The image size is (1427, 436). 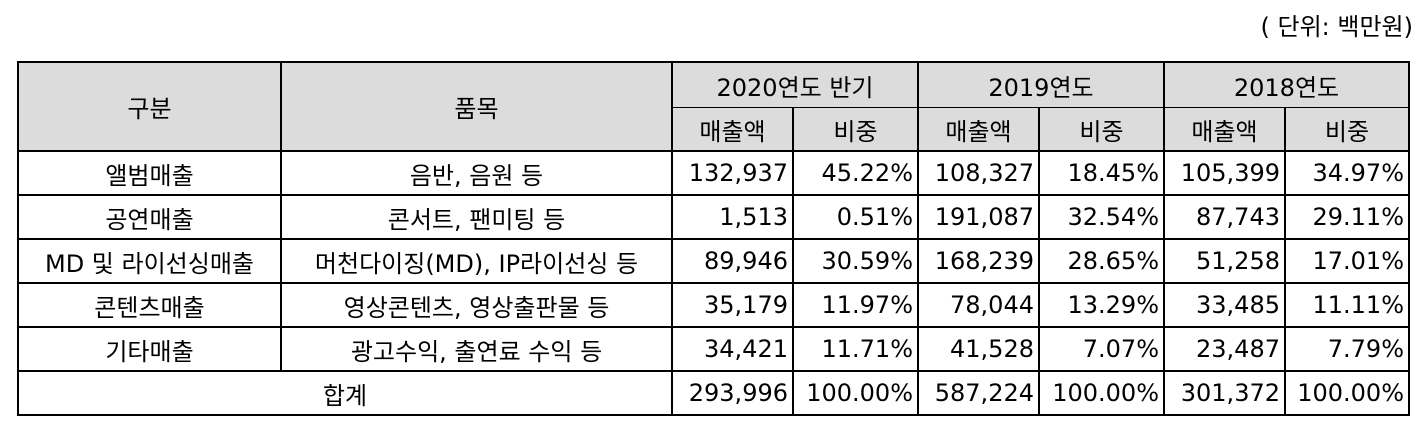 What do you see at coordinates (476, 217) in the screenshot?
I see `row-item: 콘서트, 팬미팅 등` at bounding box center [476, 217].